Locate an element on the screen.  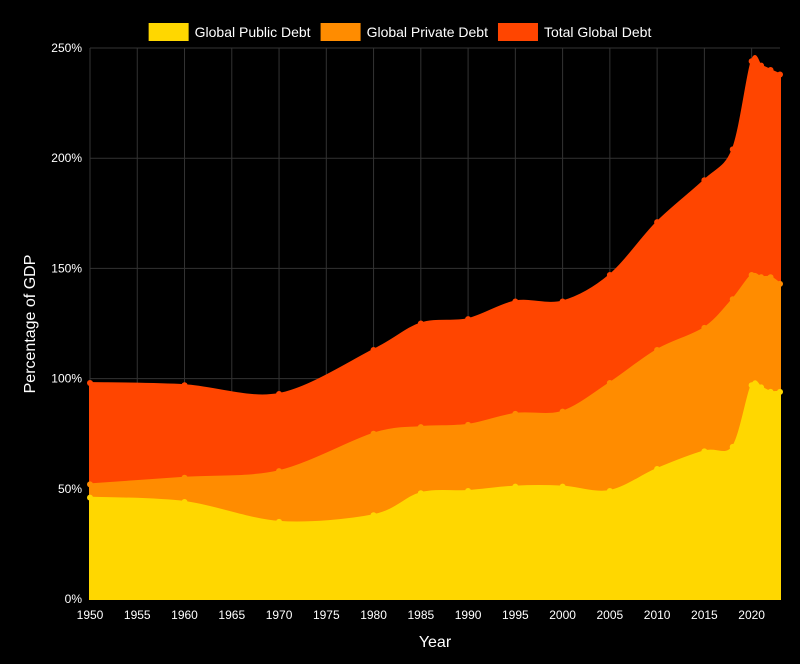
y-tick-label: 100% is located at coordinates (66, 379).